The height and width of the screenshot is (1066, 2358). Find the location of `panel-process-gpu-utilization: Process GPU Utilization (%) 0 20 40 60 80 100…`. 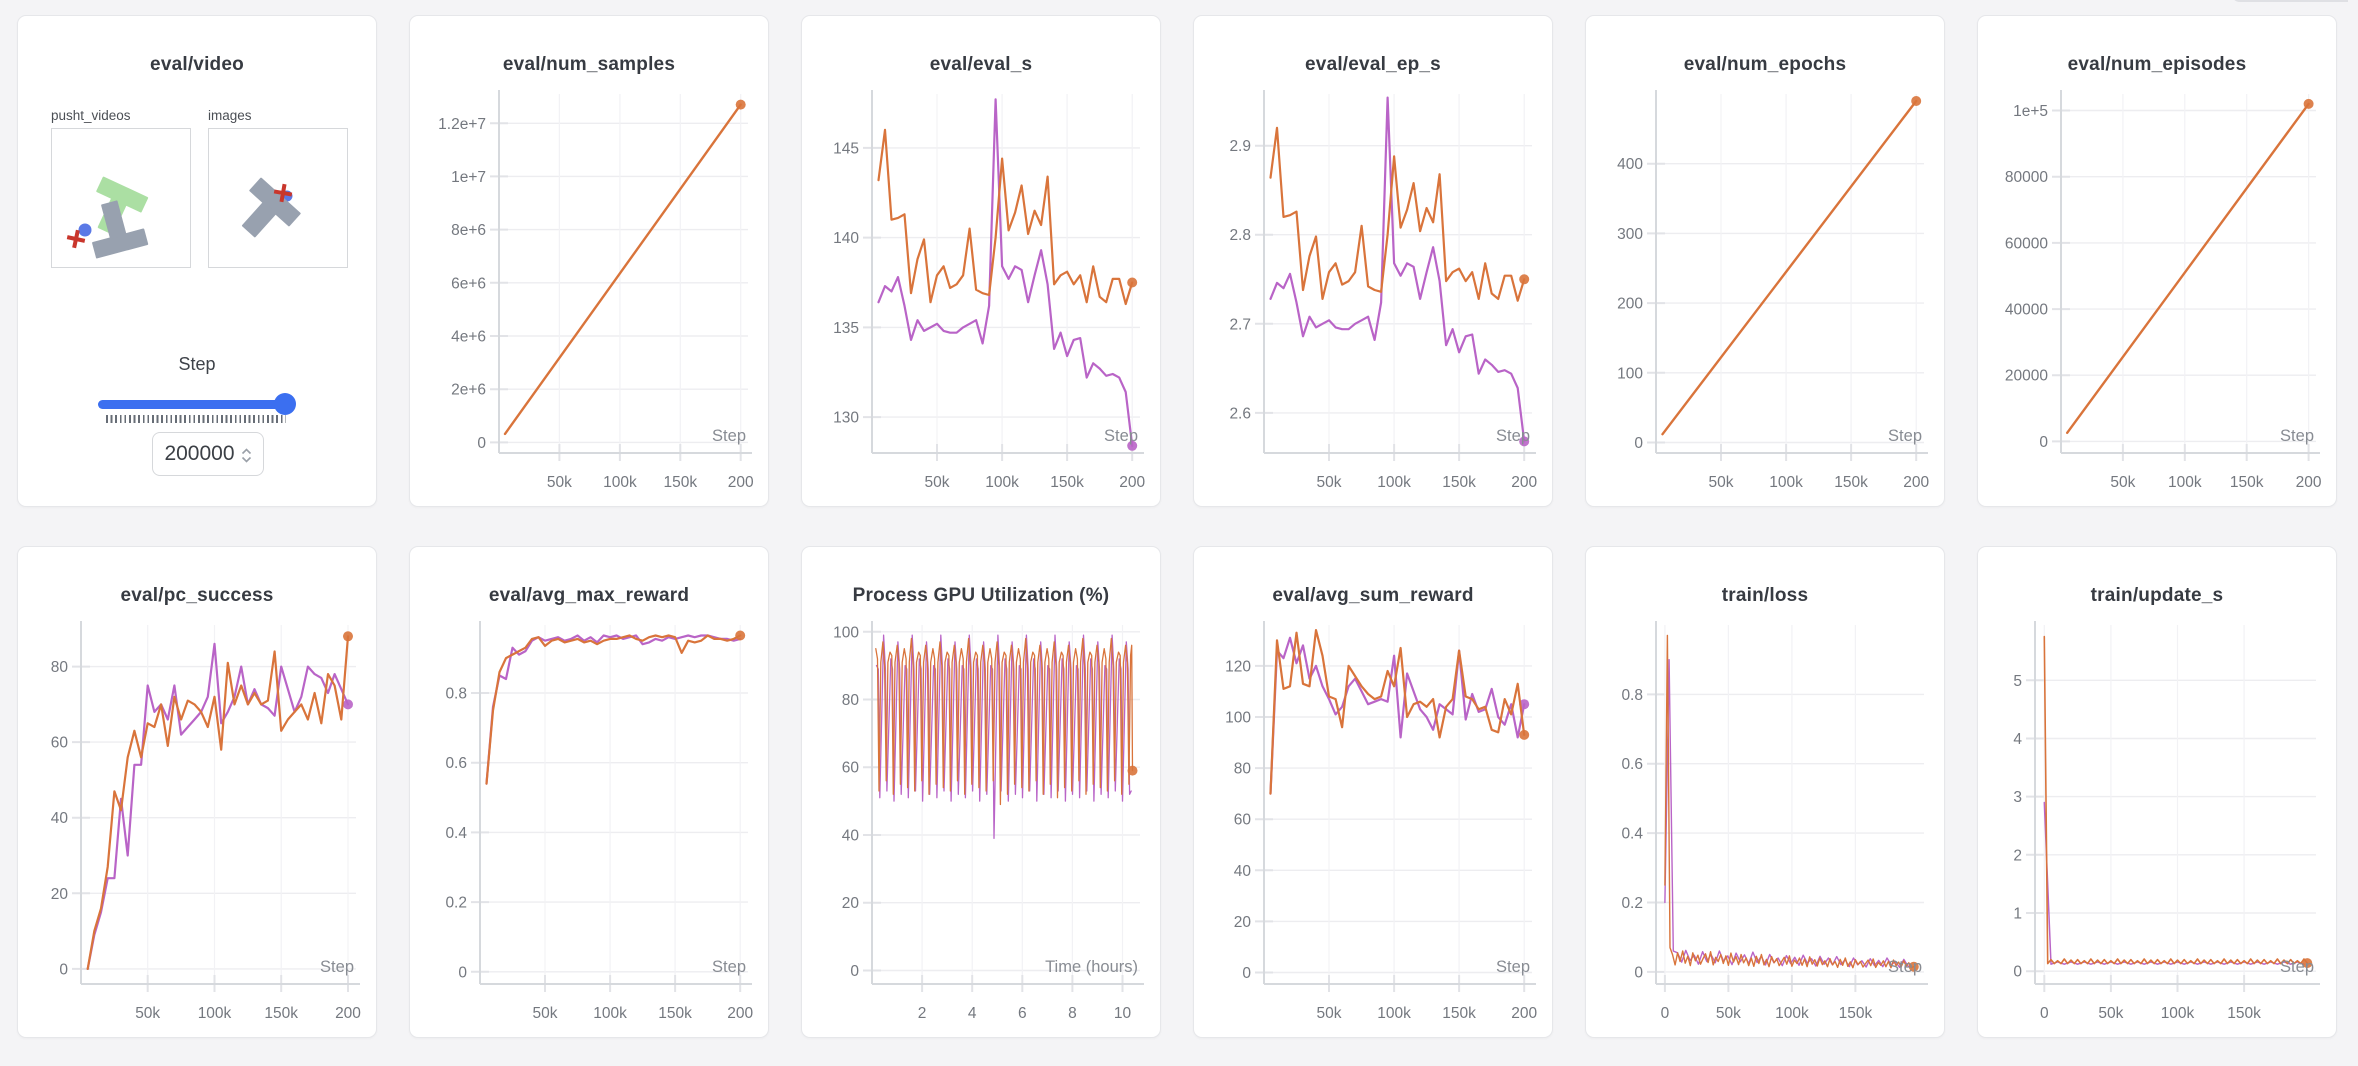

panel-process-gpu-utilization: Process GPU Utilization (%) 0 20 40 60 80 100… is located at coordinates (981, 792).